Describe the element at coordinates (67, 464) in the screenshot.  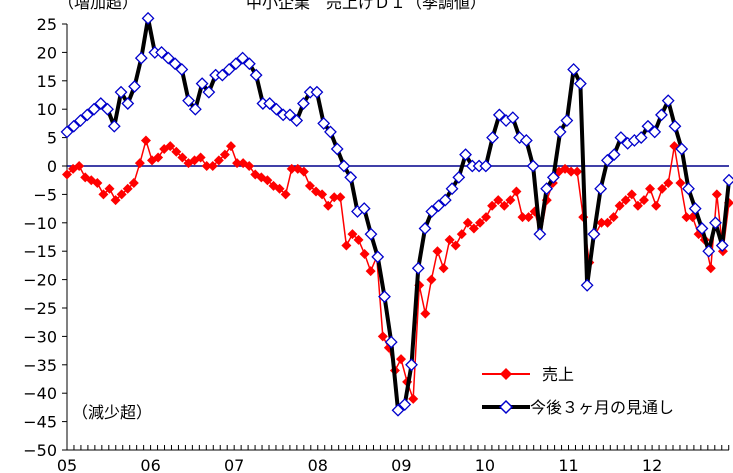
I see `x-tick-label: 05` at that location.